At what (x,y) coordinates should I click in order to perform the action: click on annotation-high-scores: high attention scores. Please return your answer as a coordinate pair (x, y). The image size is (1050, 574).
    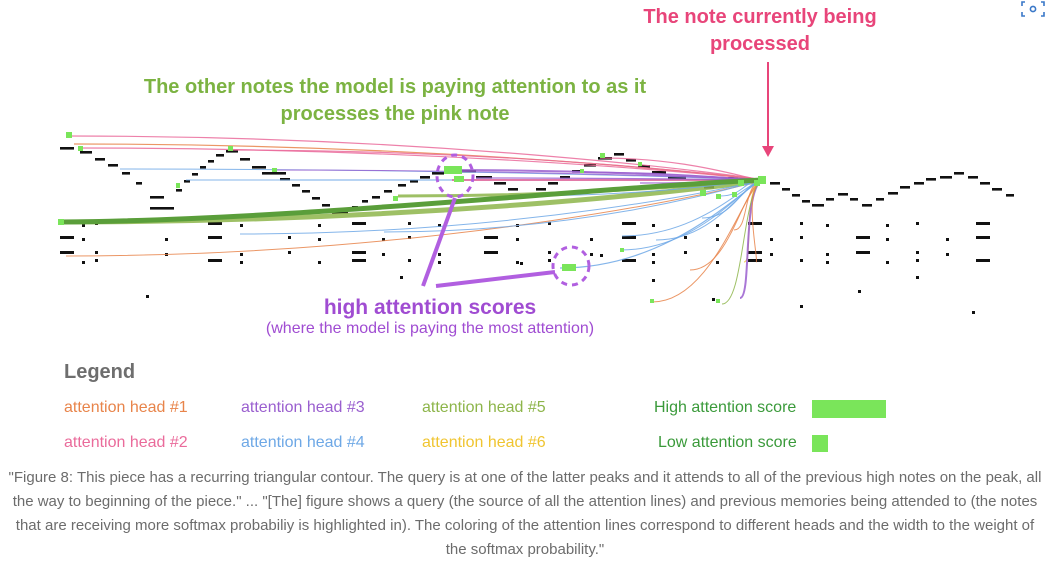
    Looking at the image, I should click on (430, 307).